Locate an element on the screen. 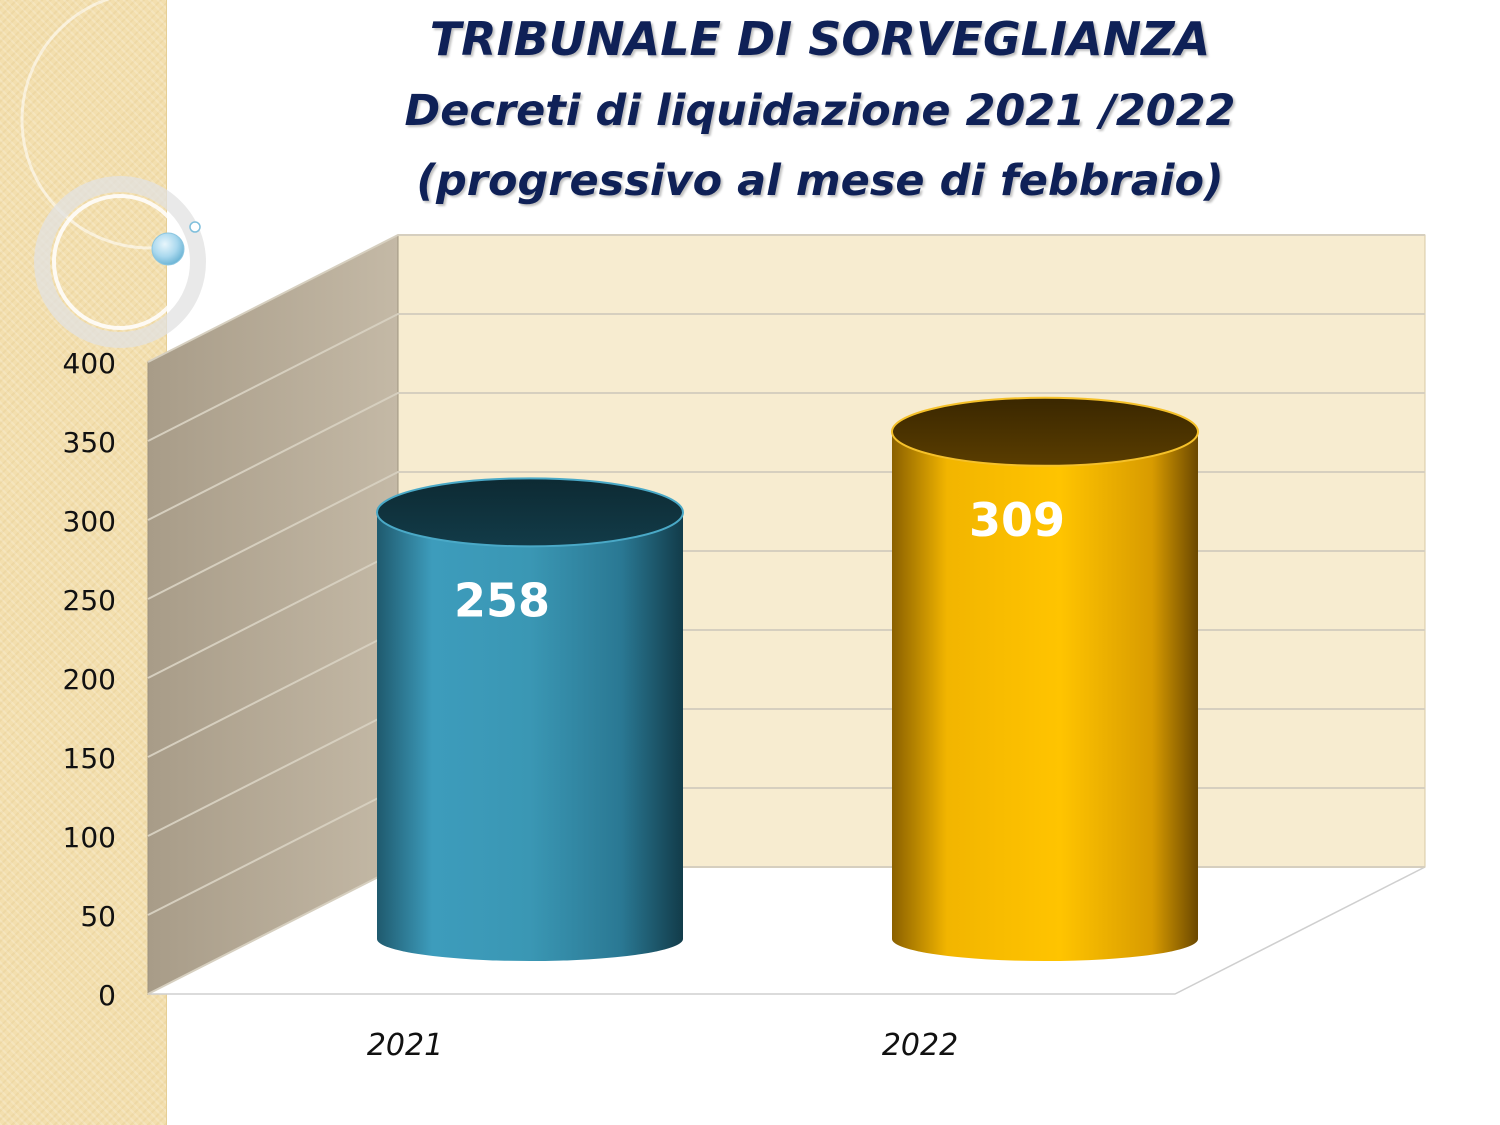  y-tick-label: 300 is located at coordinates (89, 521).